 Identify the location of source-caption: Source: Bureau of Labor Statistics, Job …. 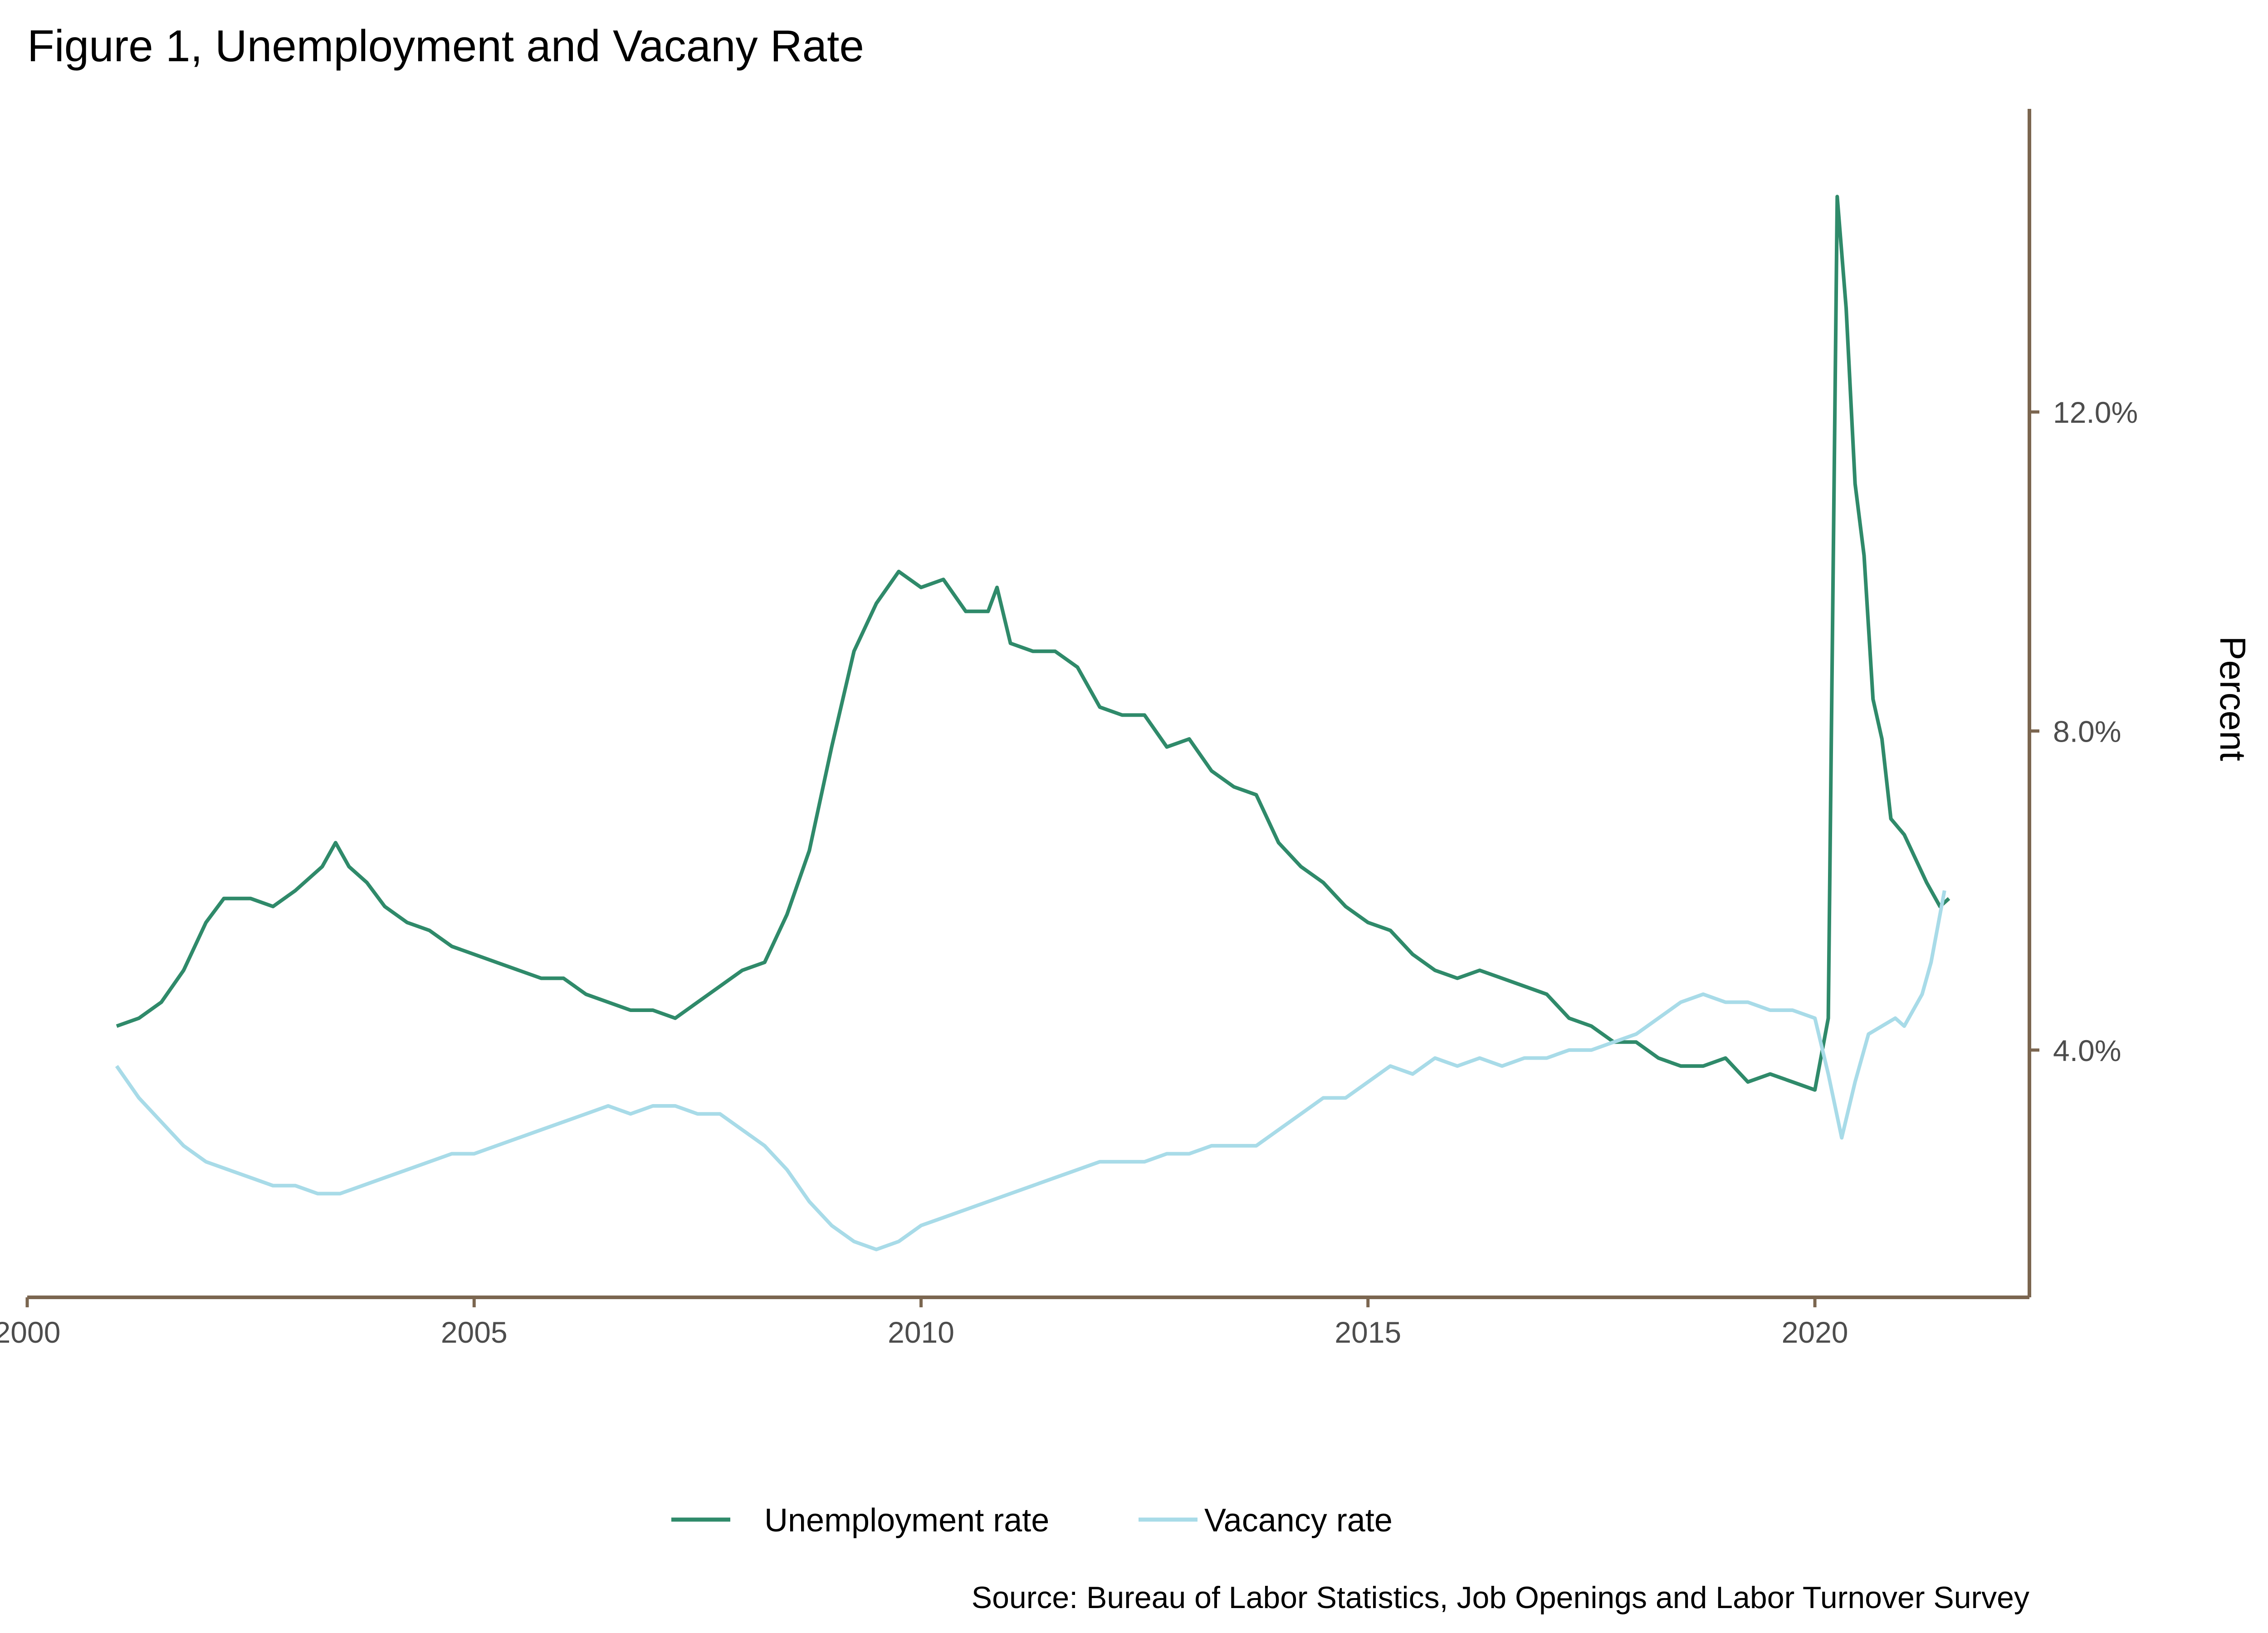
(1500, 1597).